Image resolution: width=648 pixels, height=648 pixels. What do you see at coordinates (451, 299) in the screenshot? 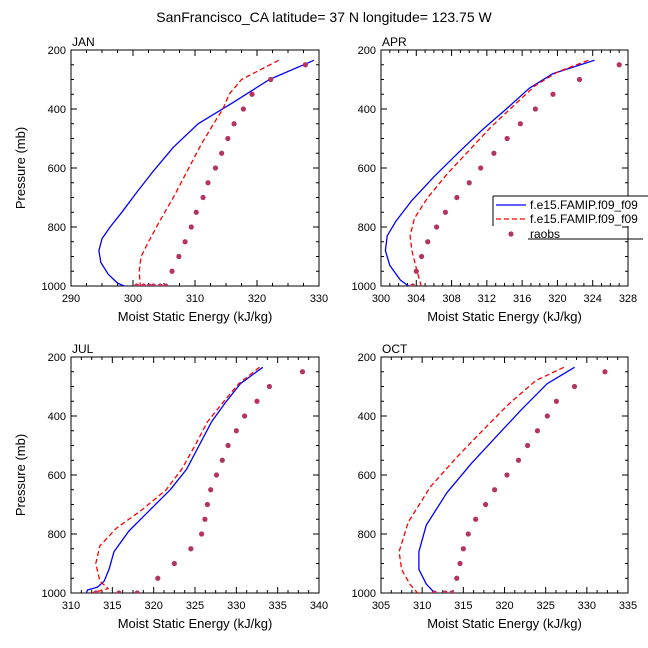
I see `x-tick-label: 308` at bounding box center [451, 299].